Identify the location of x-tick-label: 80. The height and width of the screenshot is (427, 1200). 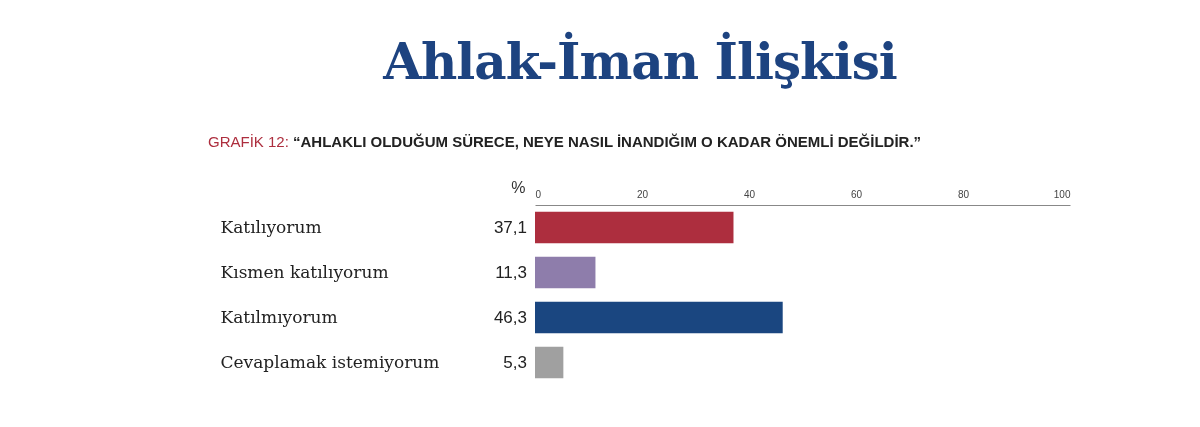
(963, 194).